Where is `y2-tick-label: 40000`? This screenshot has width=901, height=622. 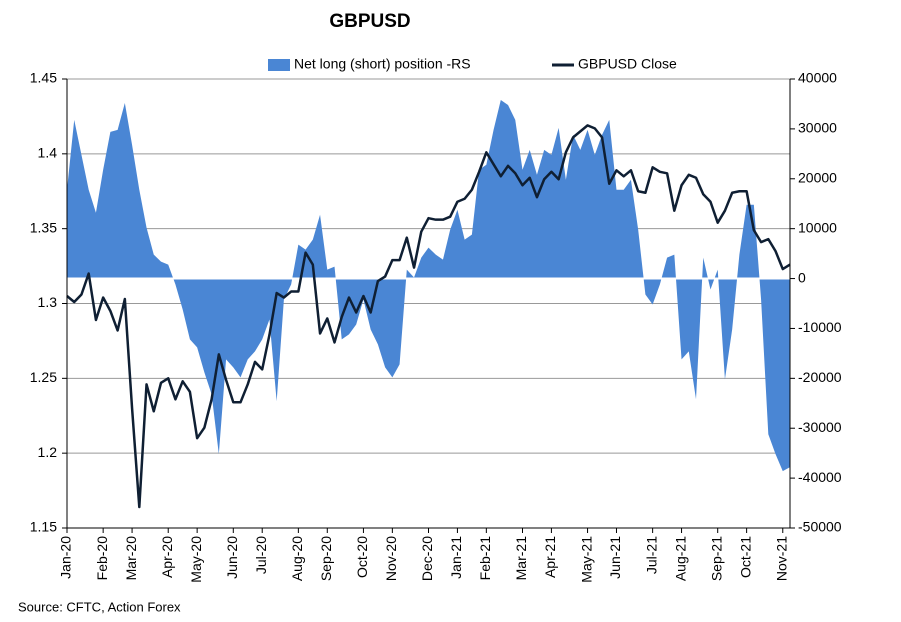
y2-tick-label: 40000 is located at coordinates (817, 78).